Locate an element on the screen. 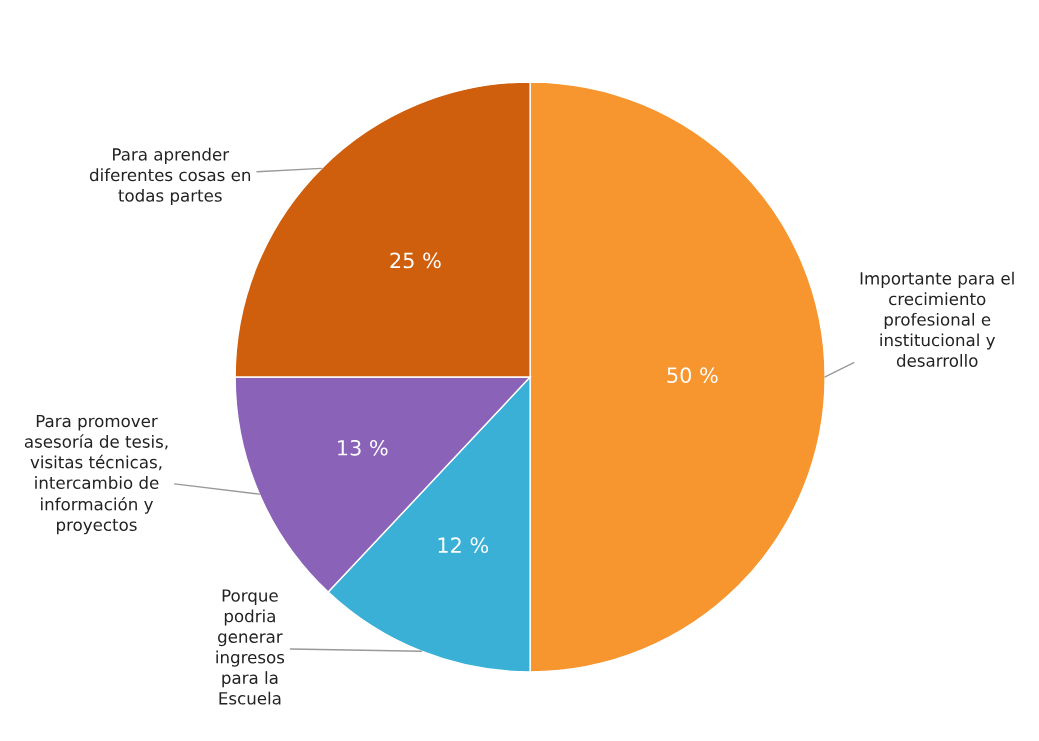 This screenshot has width=1039, height=741. data-label: 13 % is located at coordinates (363, 447).